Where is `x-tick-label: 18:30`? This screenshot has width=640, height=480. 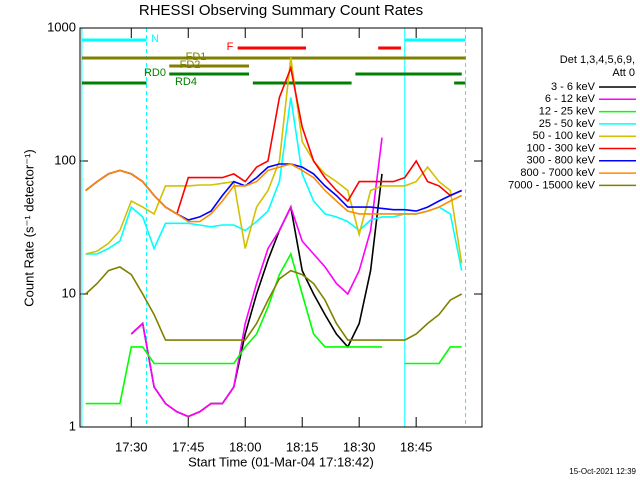
x-tick-label: 18:30 is located at coordinates (359, 446).